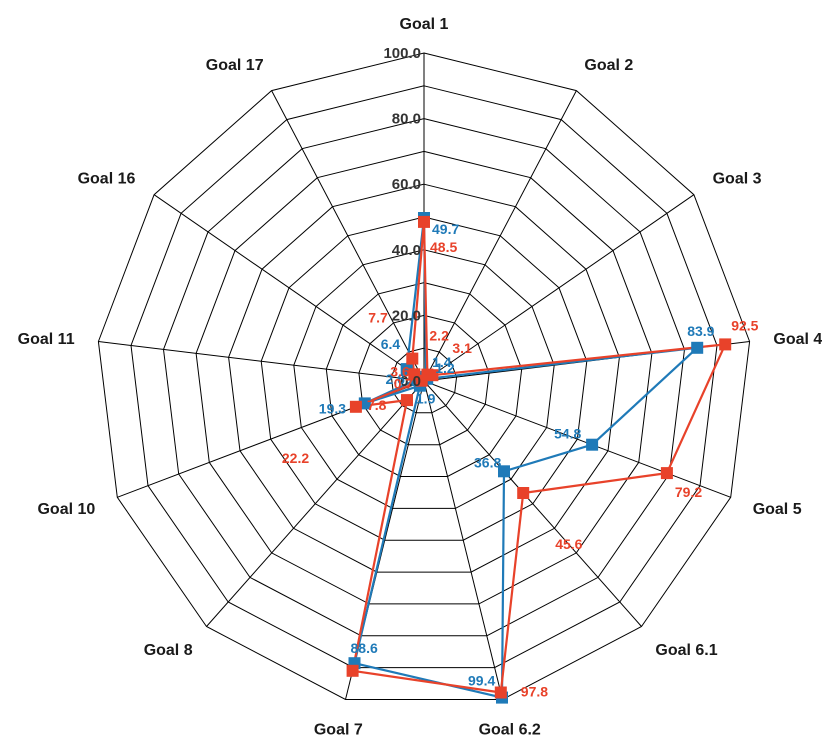 This screenshot has width=822, height=735. Describe the element at coordinates (338, 728) in the screenshot. I see `axis-label: Goal 7` at that location.